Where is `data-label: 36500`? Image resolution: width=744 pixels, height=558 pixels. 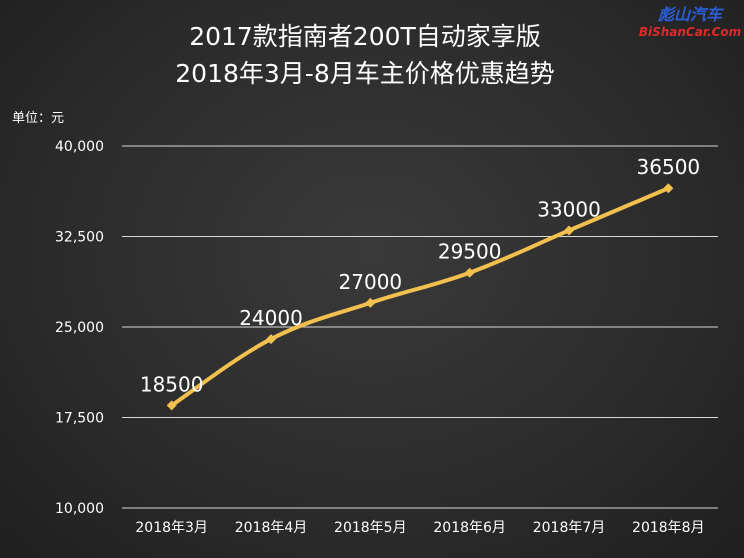 data-label: 36500 is located at coordinates (669, 167).